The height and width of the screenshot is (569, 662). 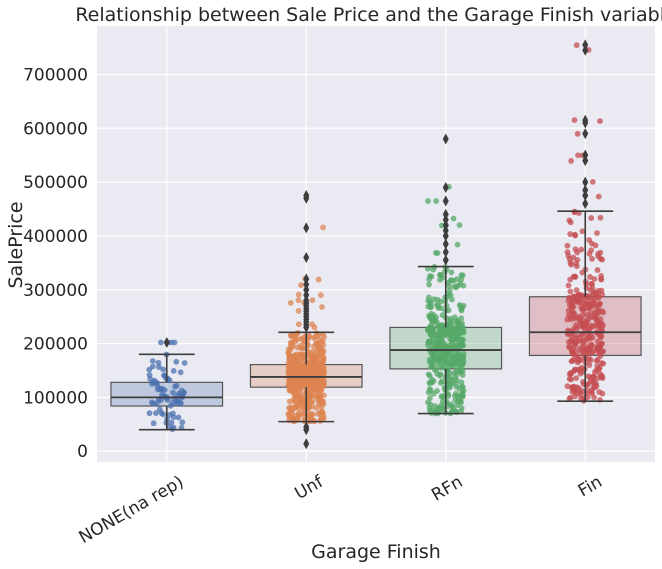 What do you see at coordinates (55, 75) in the screenshot?
I see `y-tick-label: 700000` at bounding box center [55, 75].